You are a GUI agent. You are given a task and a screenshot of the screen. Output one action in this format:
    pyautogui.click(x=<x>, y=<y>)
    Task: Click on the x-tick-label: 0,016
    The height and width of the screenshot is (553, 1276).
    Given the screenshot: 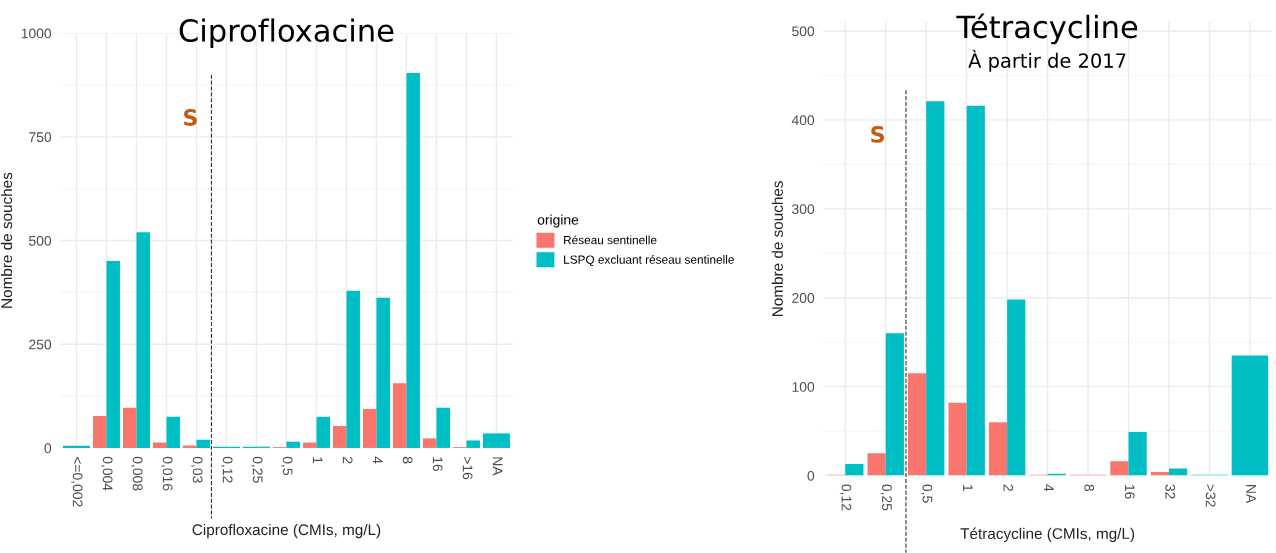 What is the action you would take?
    pyautogui.click(x=167, y=473)
    